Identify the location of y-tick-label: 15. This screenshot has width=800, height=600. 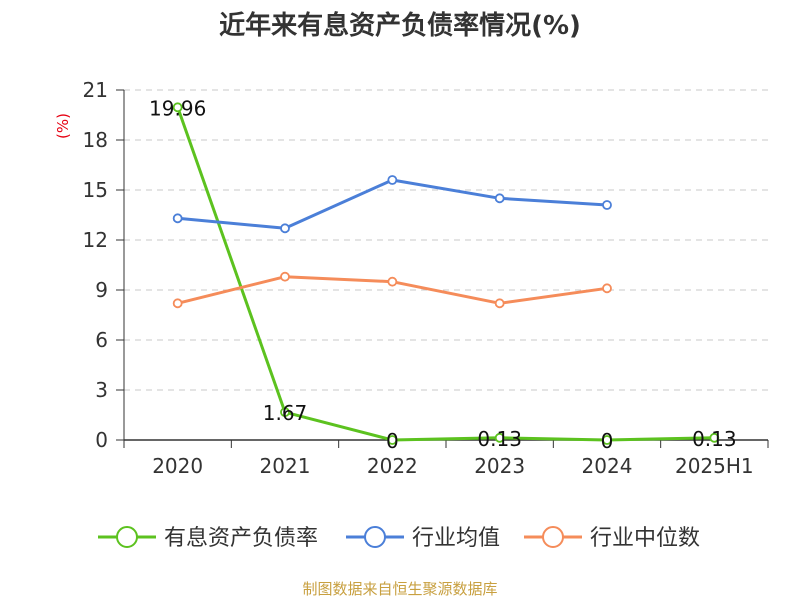
(95, 190).